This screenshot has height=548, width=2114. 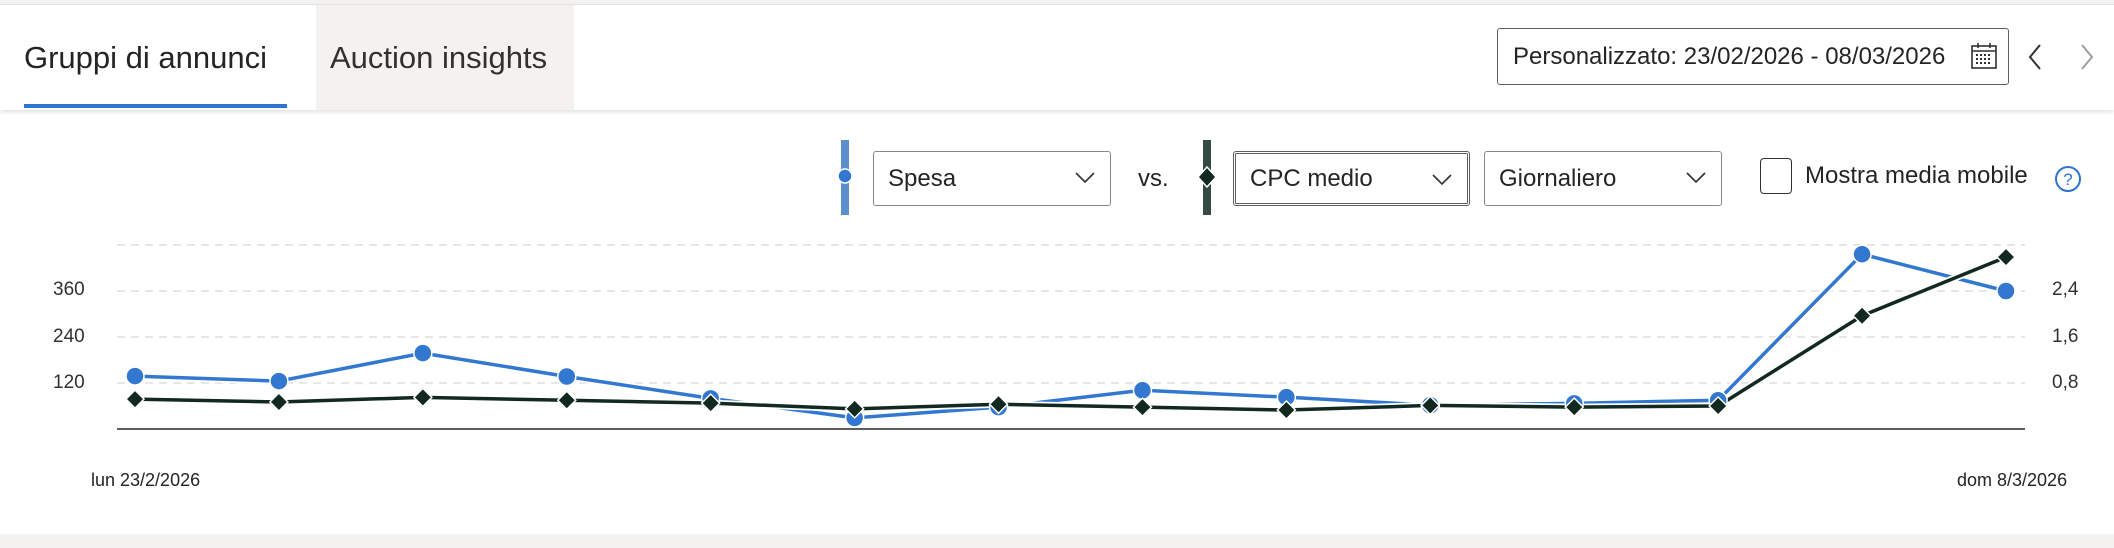 What do you see at coordinates (2012, 480) in the screenshot?
I see `x-end-label: dom 8/3/2026` at bounding box center [2012, 480].